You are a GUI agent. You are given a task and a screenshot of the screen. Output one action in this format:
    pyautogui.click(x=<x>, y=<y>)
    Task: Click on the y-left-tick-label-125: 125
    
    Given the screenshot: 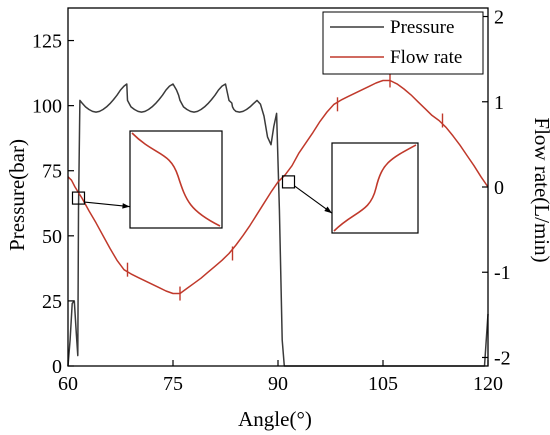 What is the action you would take?
    pyautogui.click(x=47, y=42)
    